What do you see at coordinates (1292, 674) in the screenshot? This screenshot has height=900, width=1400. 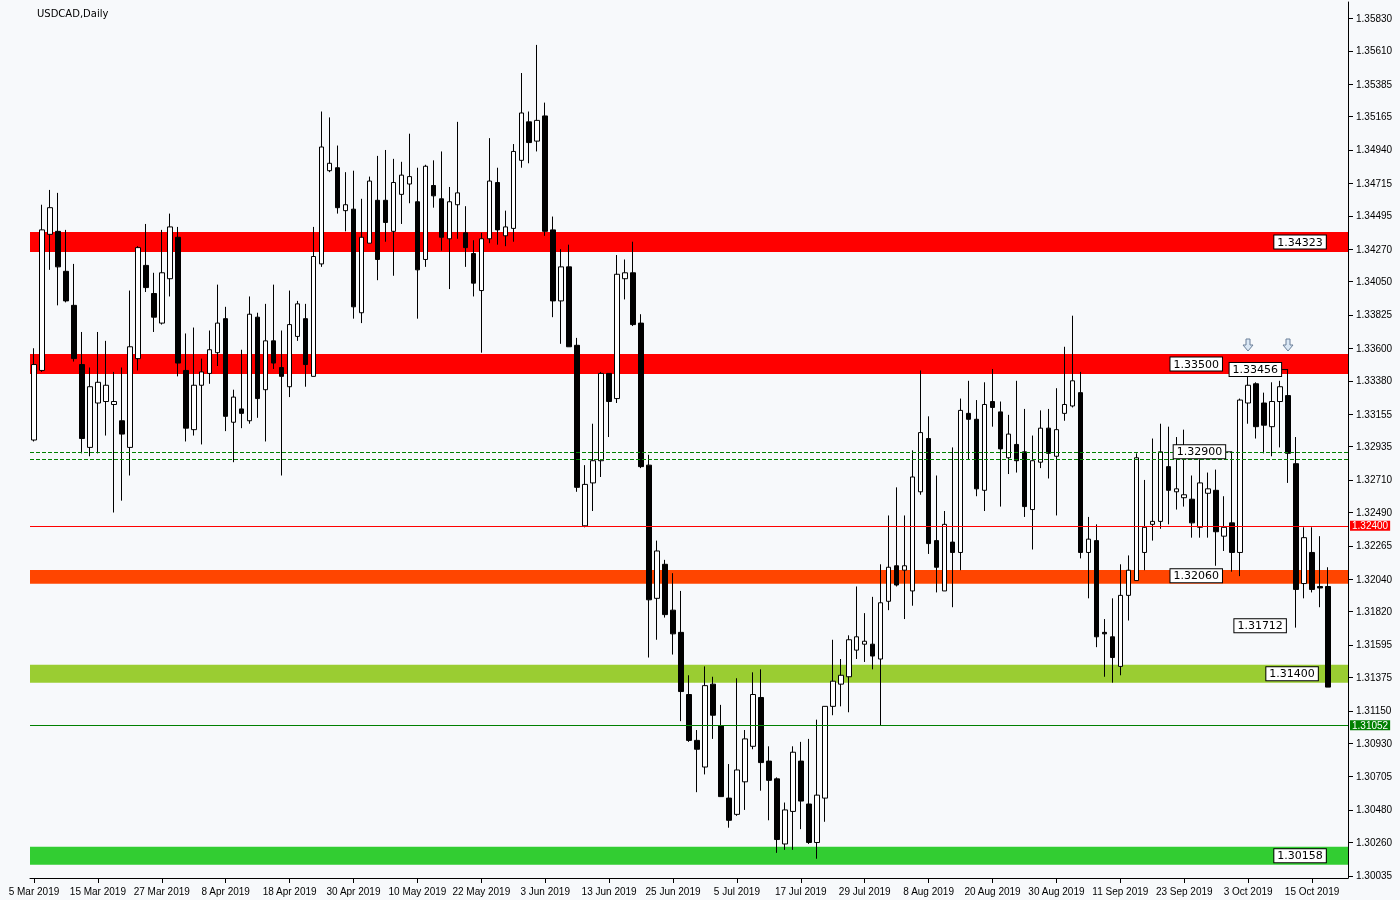 I see `band-label: 1.31400` at bounding box center [1292, 674].